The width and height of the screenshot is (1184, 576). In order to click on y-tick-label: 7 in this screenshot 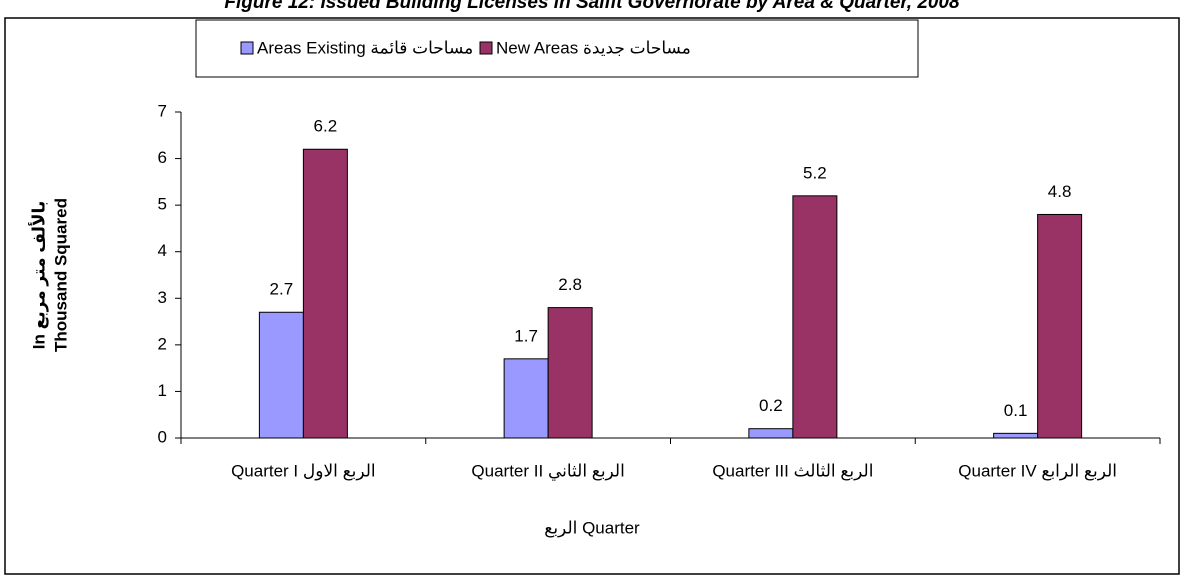, I will do `click(162, 110)`.